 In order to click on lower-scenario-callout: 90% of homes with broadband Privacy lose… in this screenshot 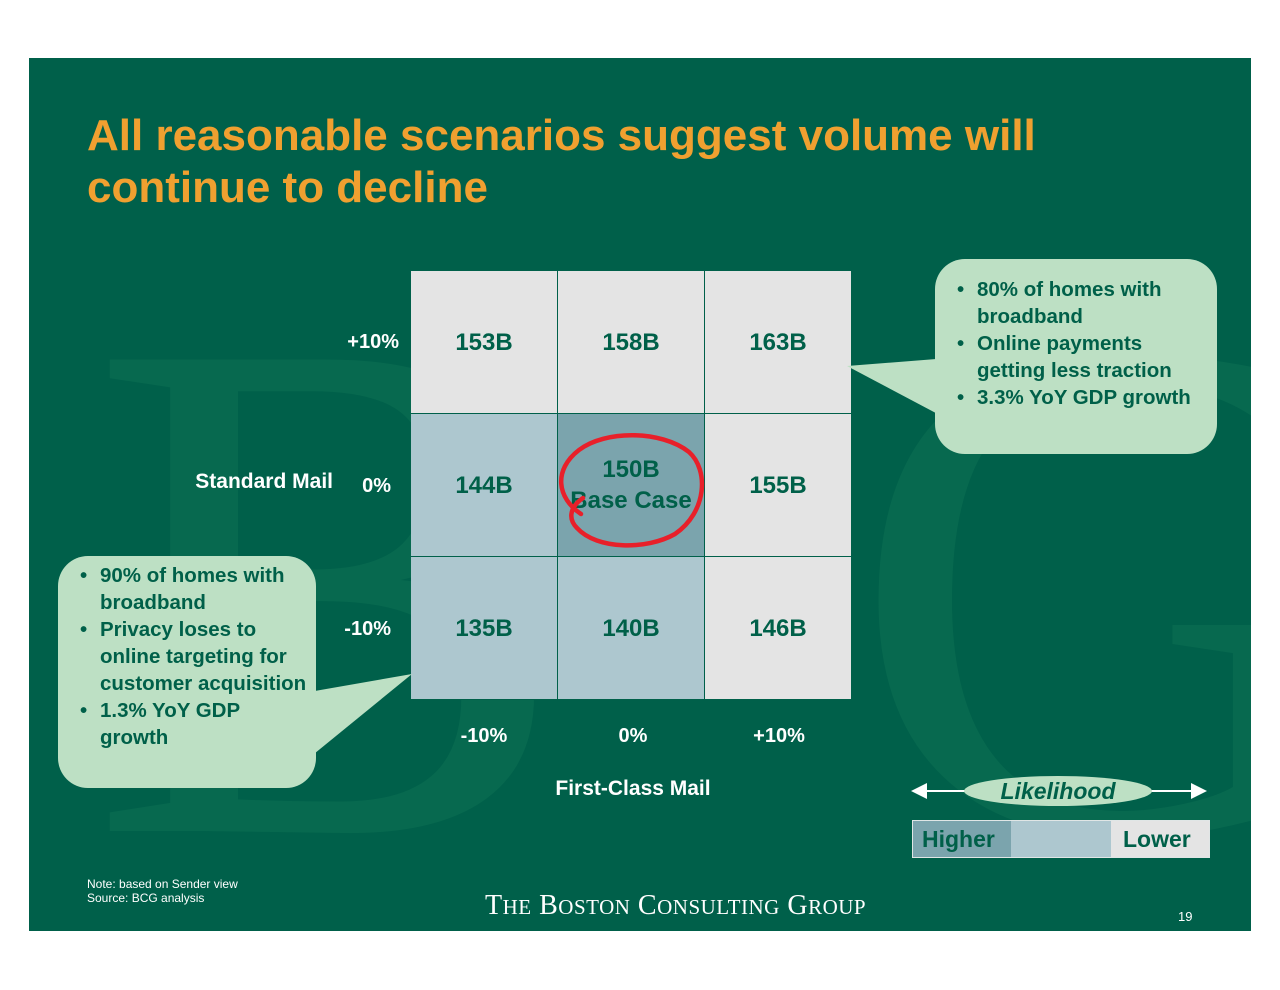, I will do `click(187, 672)`.